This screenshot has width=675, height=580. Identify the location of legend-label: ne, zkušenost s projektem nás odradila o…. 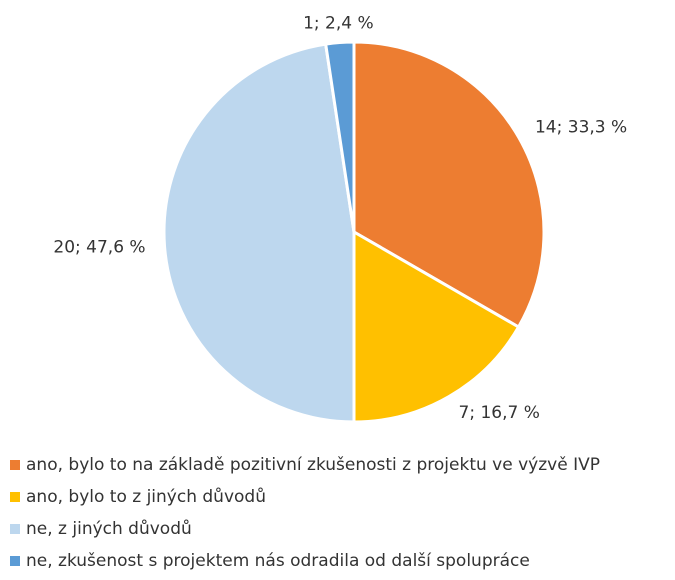
(278, 561).